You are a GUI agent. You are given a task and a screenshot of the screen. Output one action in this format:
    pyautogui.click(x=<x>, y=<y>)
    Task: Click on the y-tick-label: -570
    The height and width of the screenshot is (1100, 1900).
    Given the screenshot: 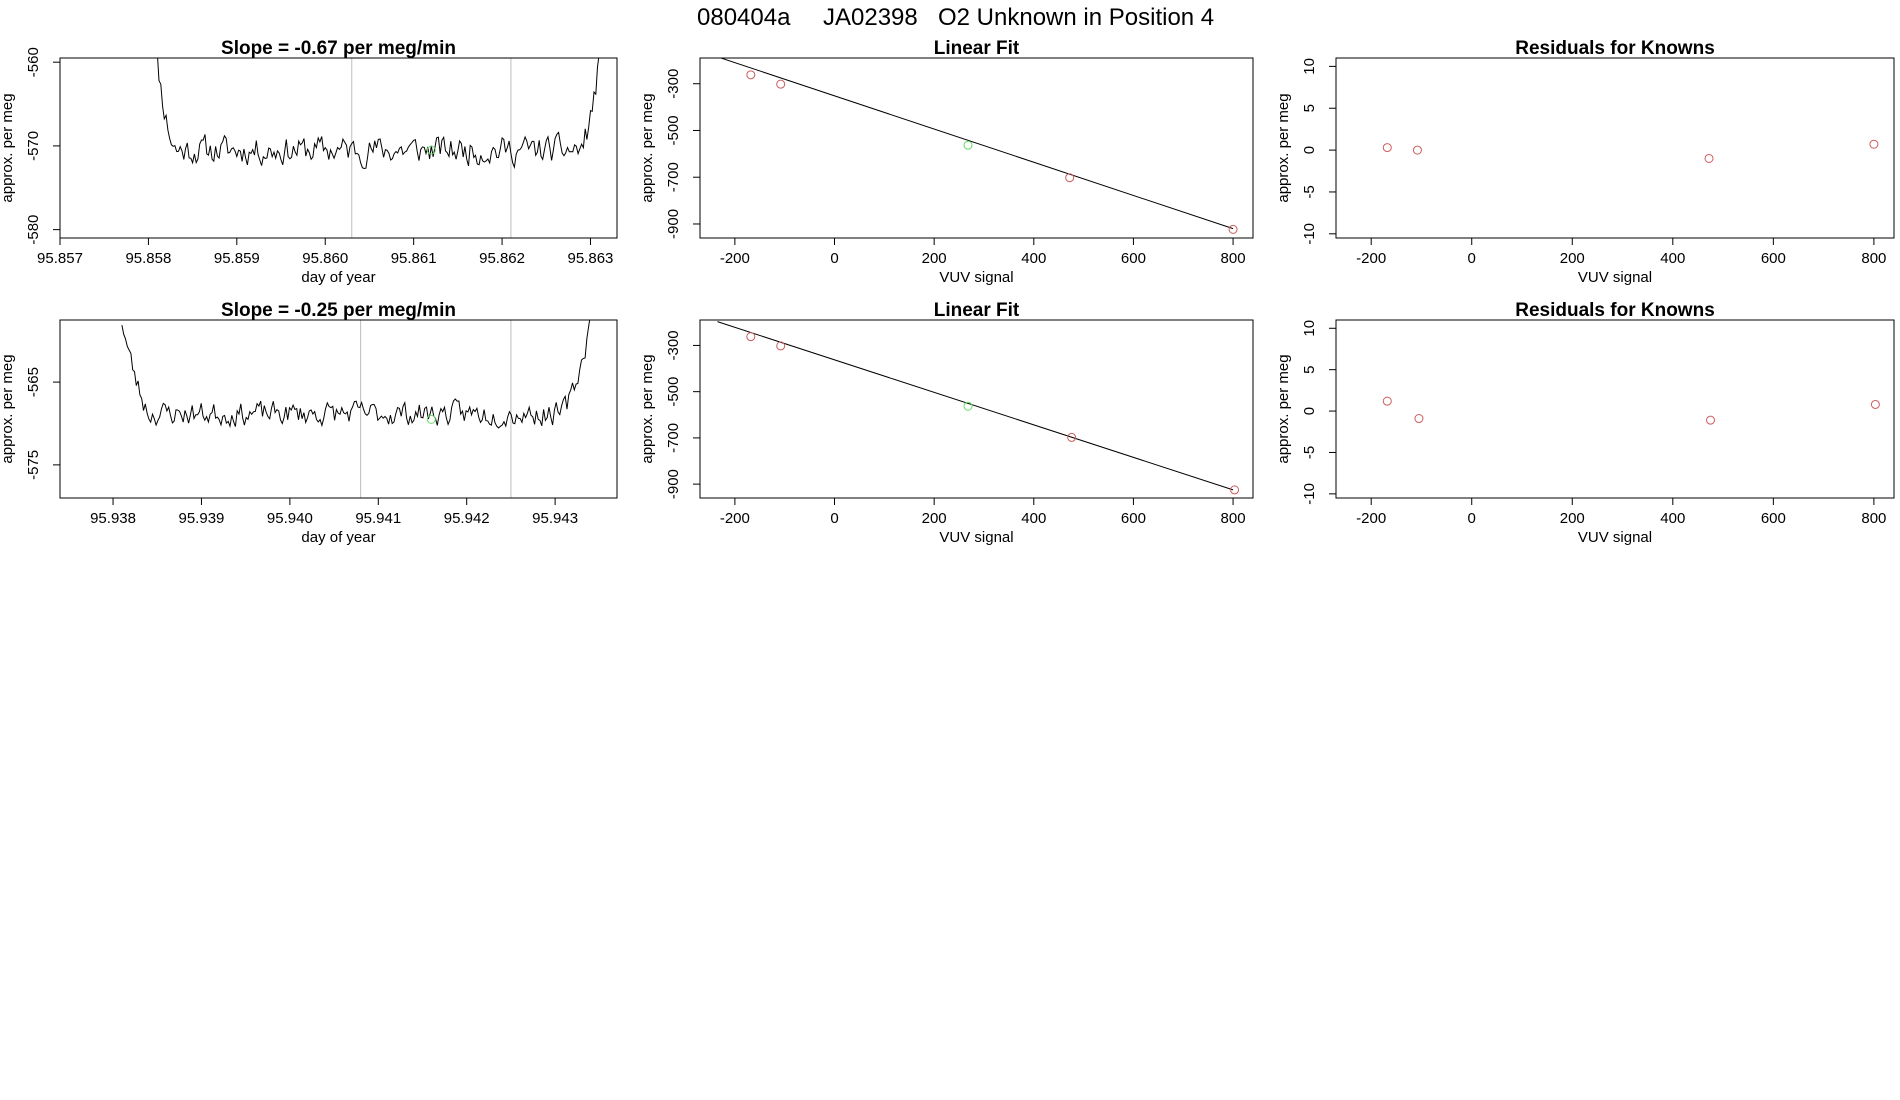 What is the action you would take?
    pyautogui.click(x=33, y=146)
    